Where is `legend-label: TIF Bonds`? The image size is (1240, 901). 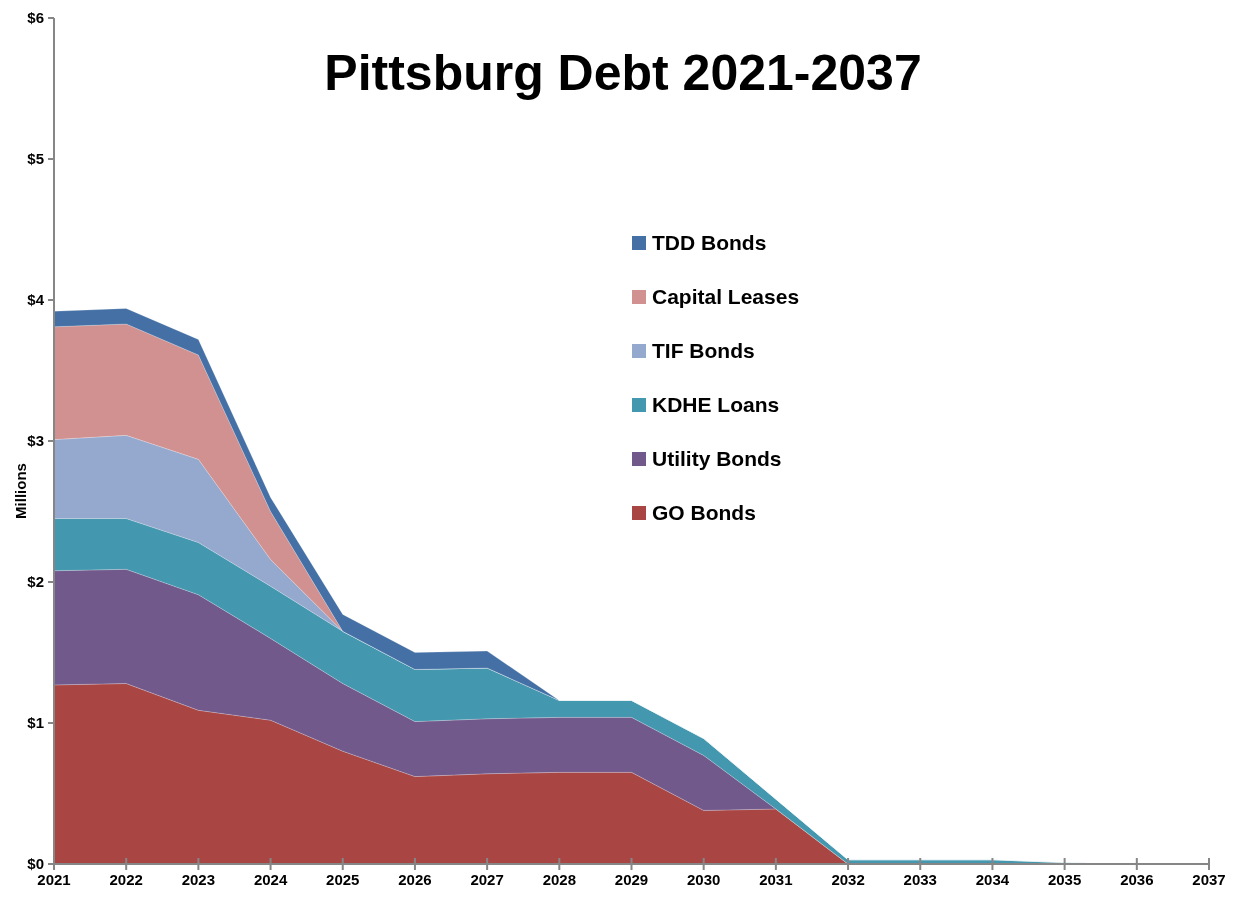 legend-label: TIF Bonds is located at coordinates (703, 351).